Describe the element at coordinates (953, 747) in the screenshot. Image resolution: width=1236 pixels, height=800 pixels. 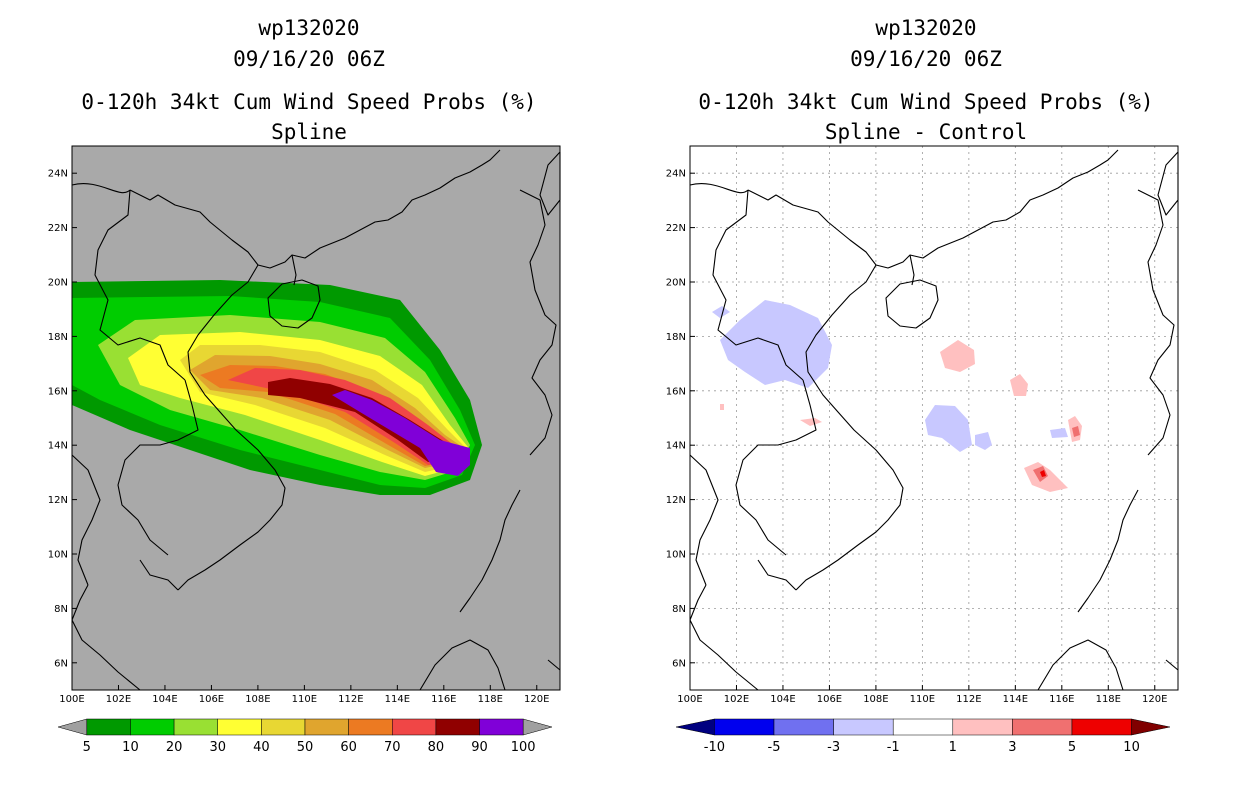
I see `colorbar-label: 1` at that location.